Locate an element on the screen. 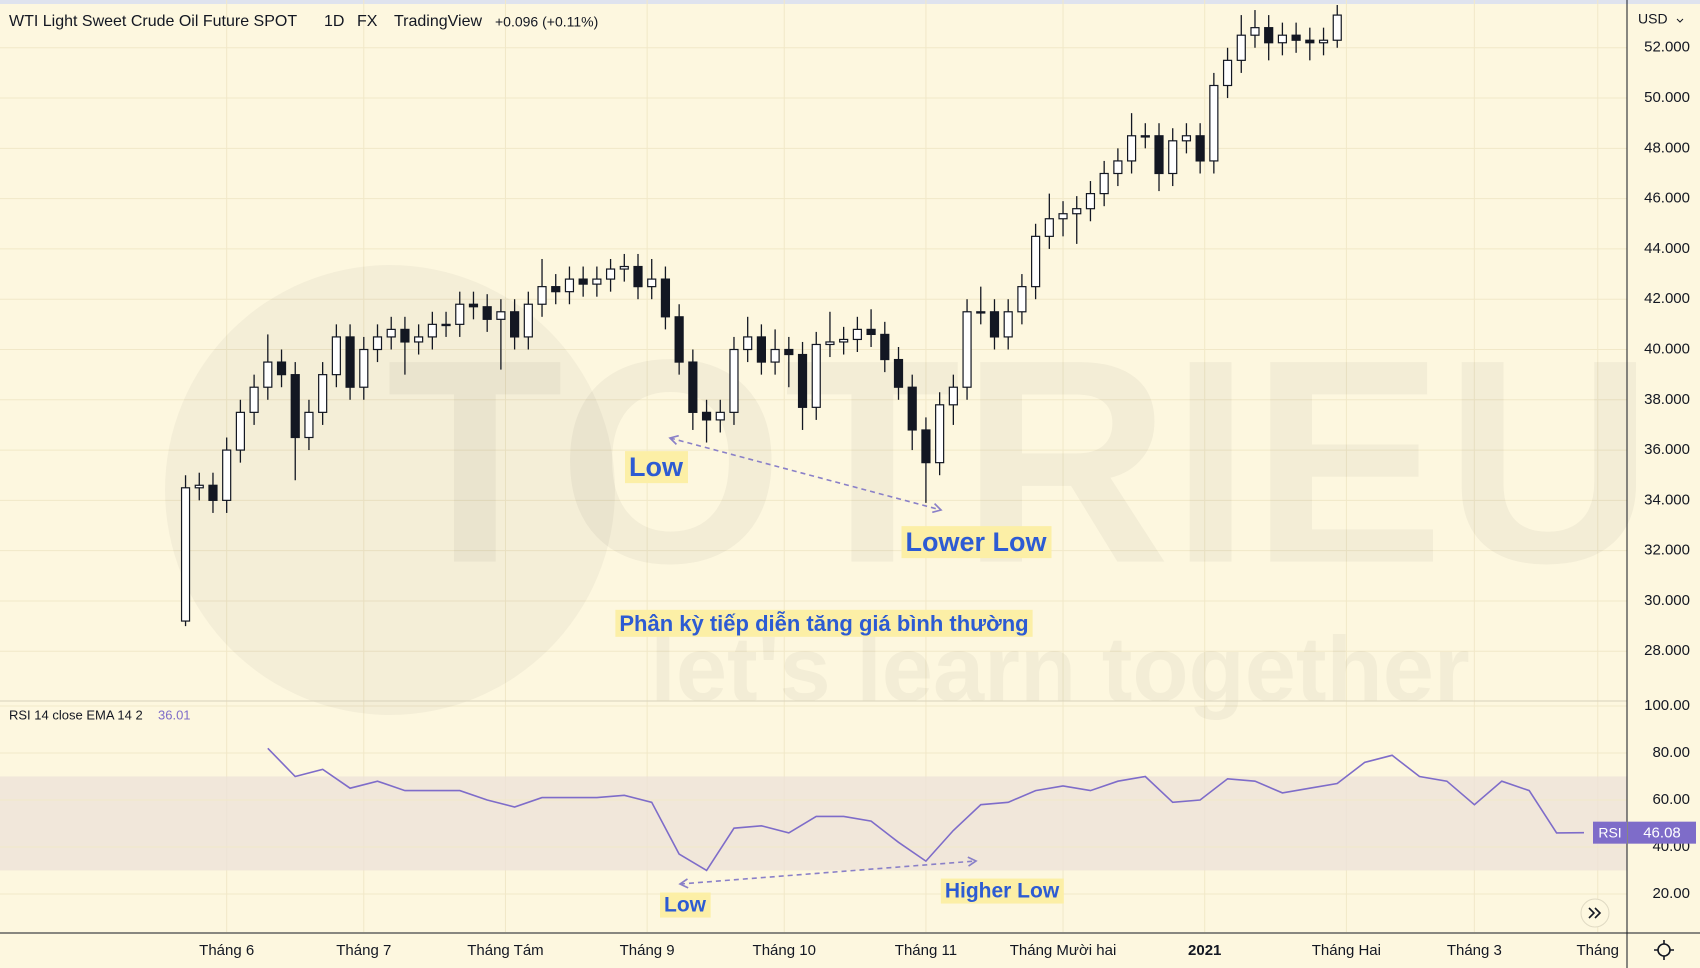  rsi-badge-name: RSI is located at coordinates (1609, 832).